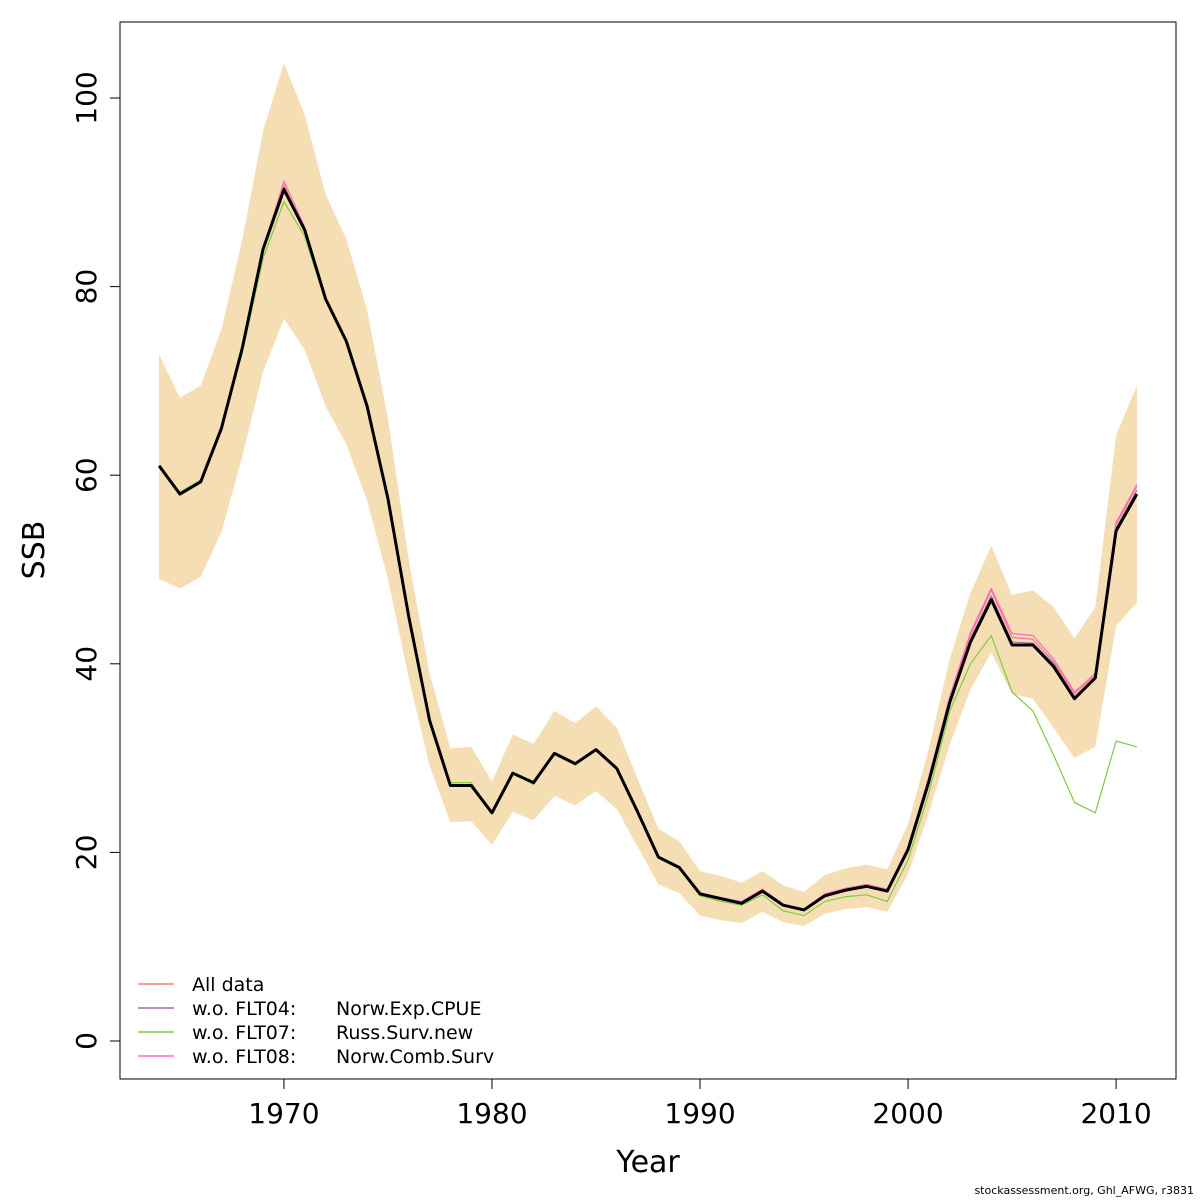  What do you see at coordinates (34, 550) in the screenshot?
I see `y-axis-label: SSB` at bounding box center [34, 550].